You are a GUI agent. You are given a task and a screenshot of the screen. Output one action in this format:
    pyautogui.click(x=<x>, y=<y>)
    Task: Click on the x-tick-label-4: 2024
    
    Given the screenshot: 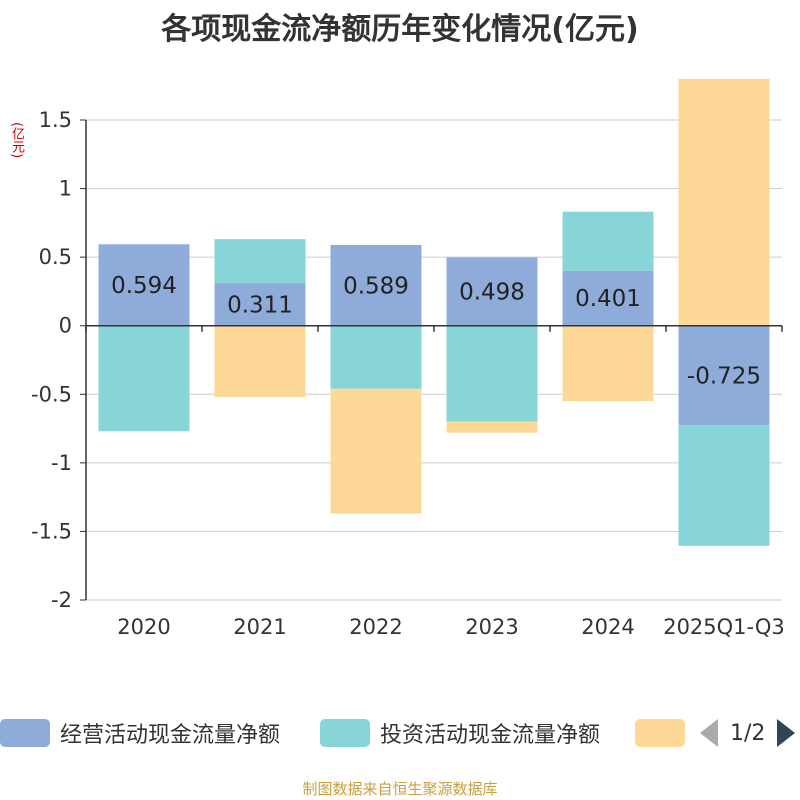 What is the action you would take?
    pyautogui.click(x=607, y=627)
    